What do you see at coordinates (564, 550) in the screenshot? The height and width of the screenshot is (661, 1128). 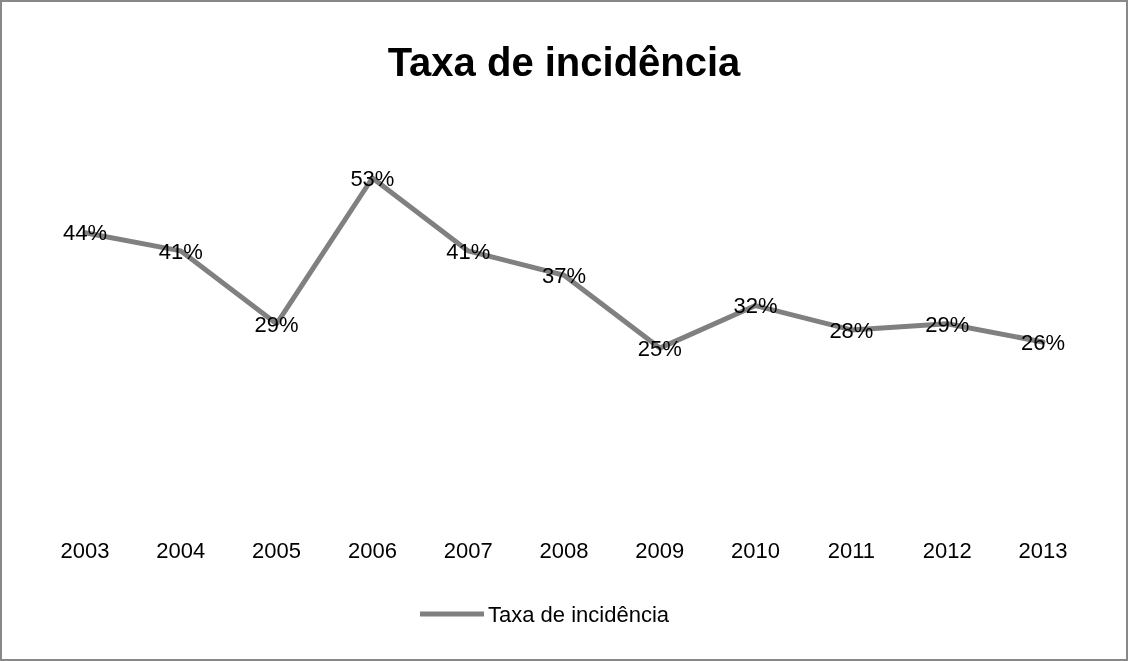 I see `x-tick-label: 2008` at bounding box center [564, 550].